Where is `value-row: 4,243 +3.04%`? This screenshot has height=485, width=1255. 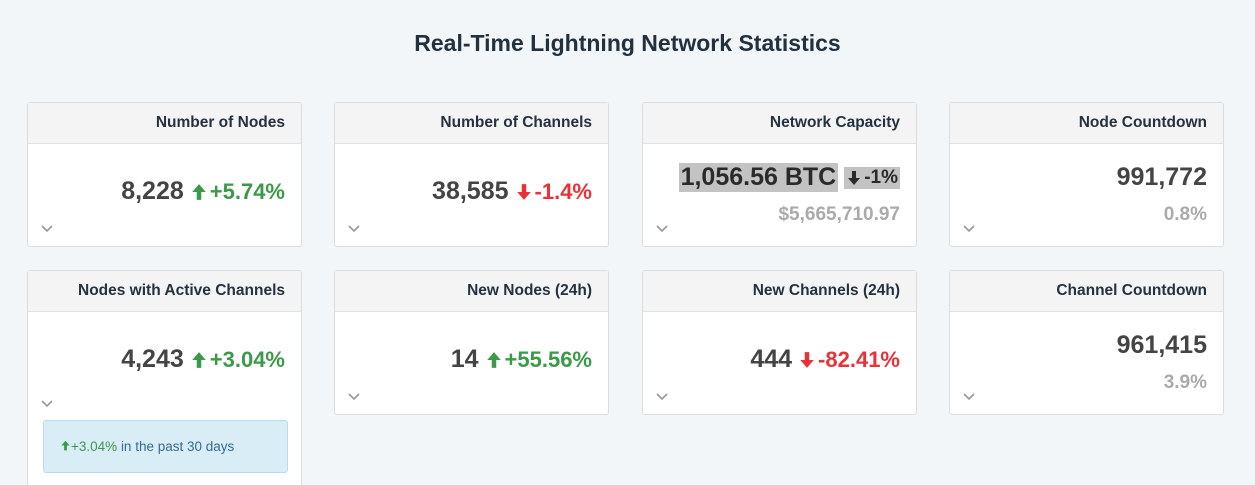
value-row: 4,243 +3.04% is located at coordinates (203, 359).